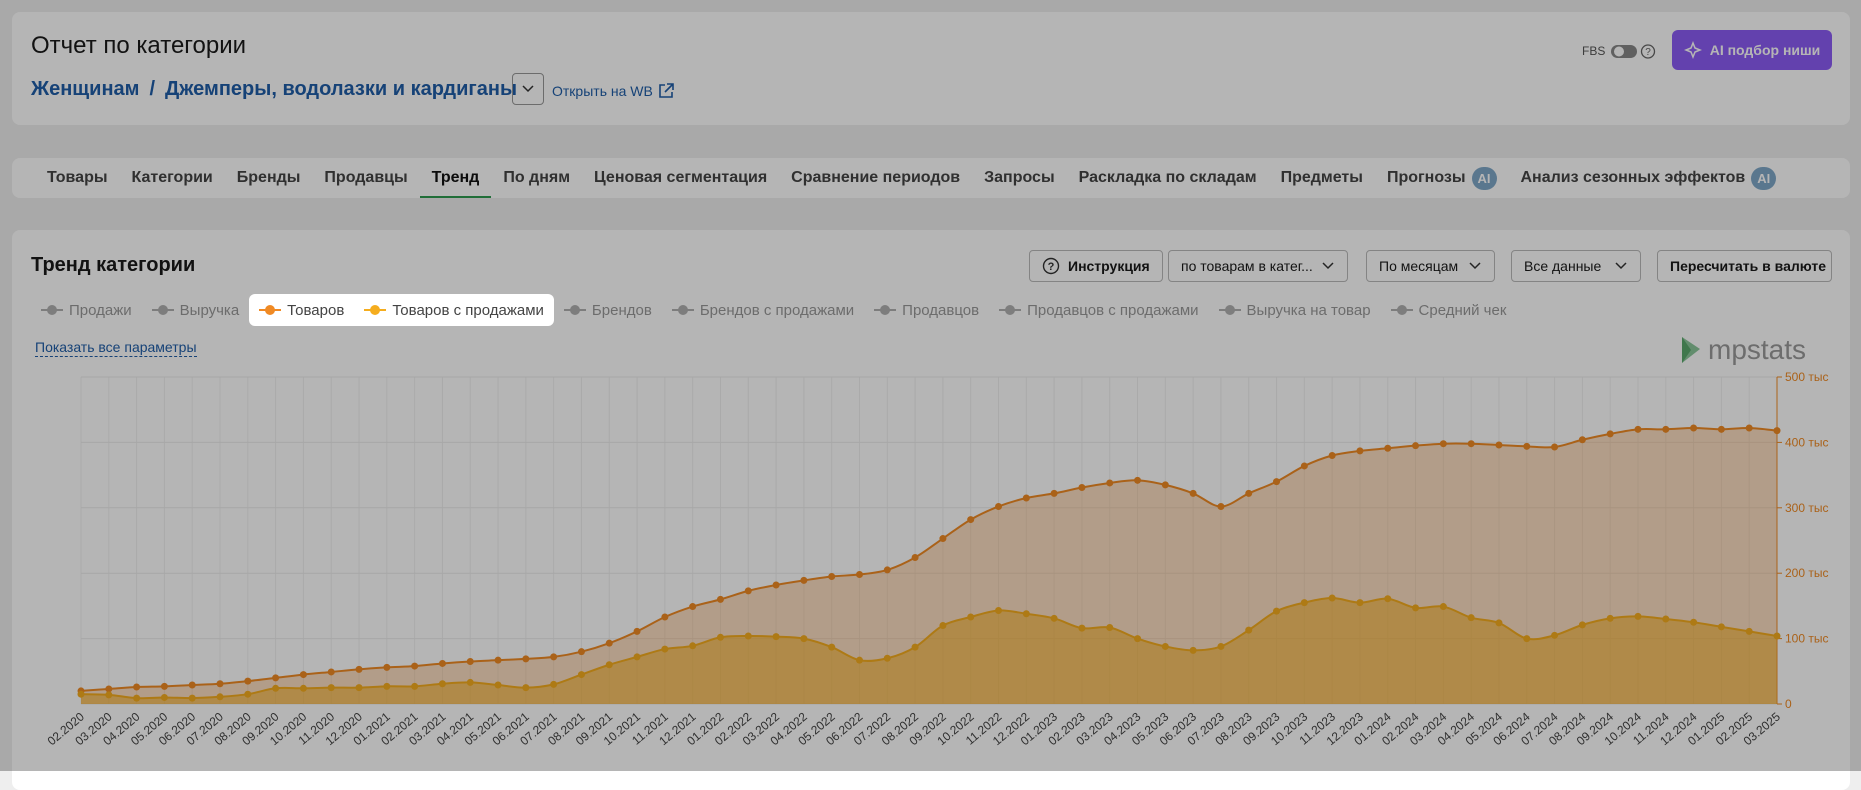 The width and height of the screenshot is (1861, 790). What do you see at coordinates (1322, 178) in the screenshot?
I see `tab: Предметы` at bounding box center [1322, 178].